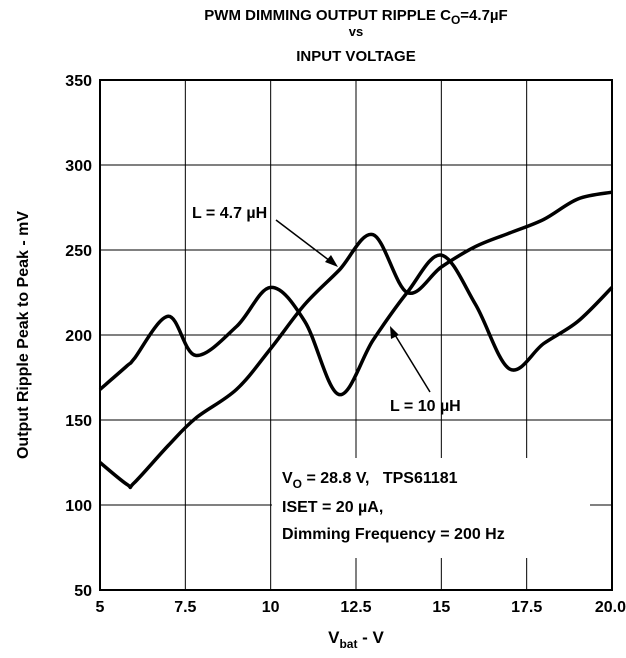  What do you see at coordinates (425, 406) in the screenshot?
I see `legend-label: L = 10 µH` at bounding box center [425, 406].